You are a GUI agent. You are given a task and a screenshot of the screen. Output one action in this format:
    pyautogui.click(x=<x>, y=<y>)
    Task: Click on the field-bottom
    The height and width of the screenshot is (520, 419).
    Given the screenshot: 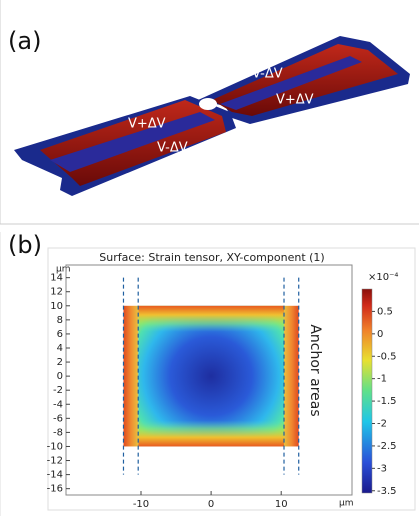 What is the action you would take?
    pyautogui.click(x=211, y=433)
    